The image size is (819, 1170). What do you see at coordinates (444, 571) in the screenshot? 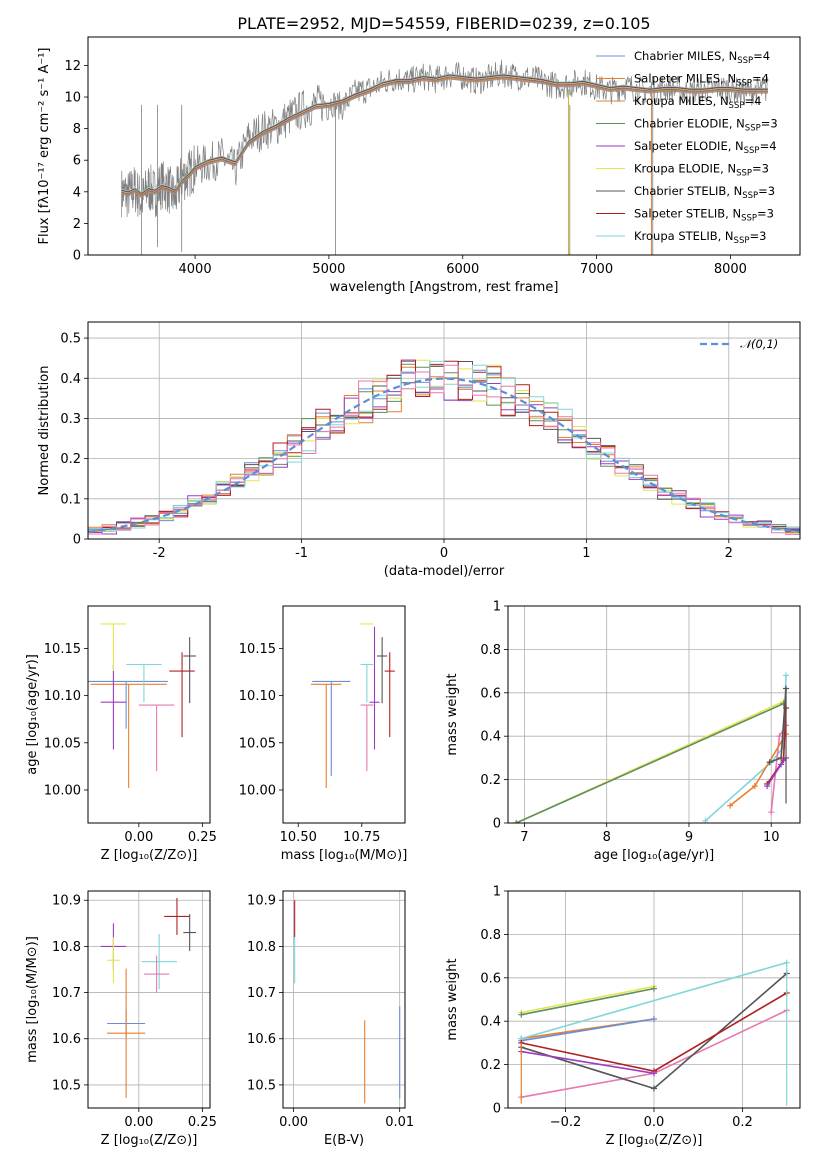
I see `x-axis-label: (data-model)/error` at bounding box center [444, 571].